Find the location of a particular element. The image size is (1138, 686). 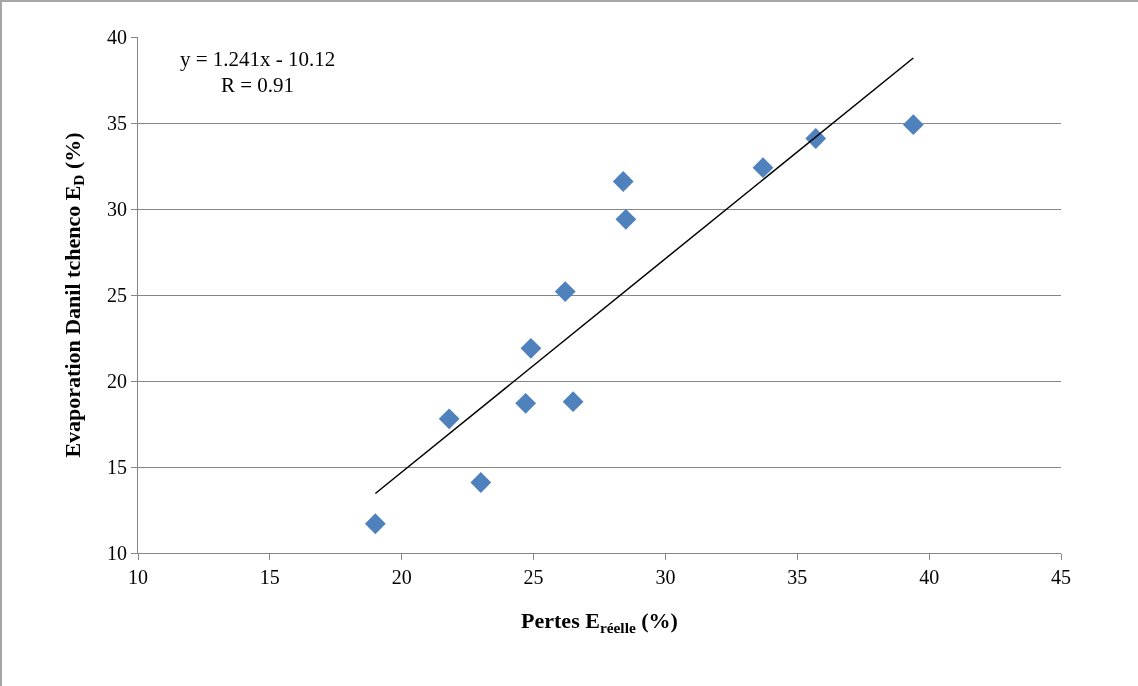

y-tick-label: 30 is located at coordinates (117, 209).